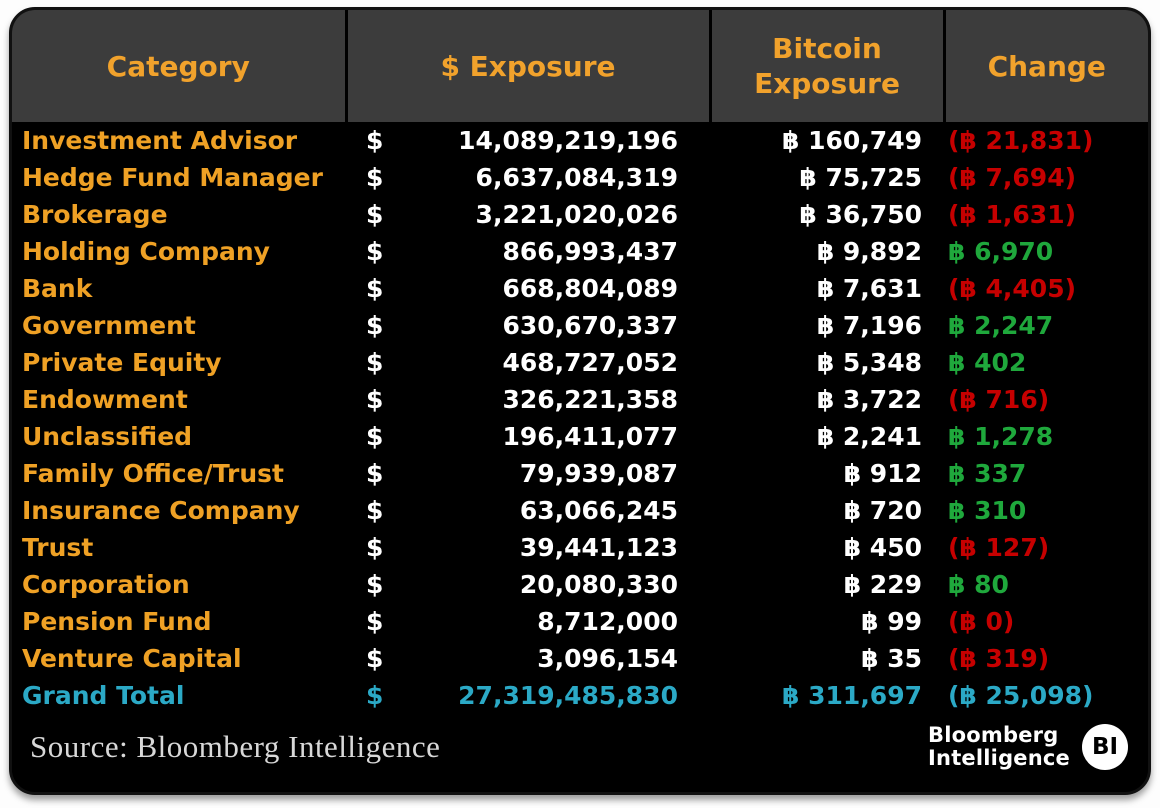 The height and width of the screenshot is (808, 1160). What do you see at coordinates (891, 621) in the screenshot?
I see `bitcoin-exposure-cell: ฿ 99` at bounding box center [891, 621].